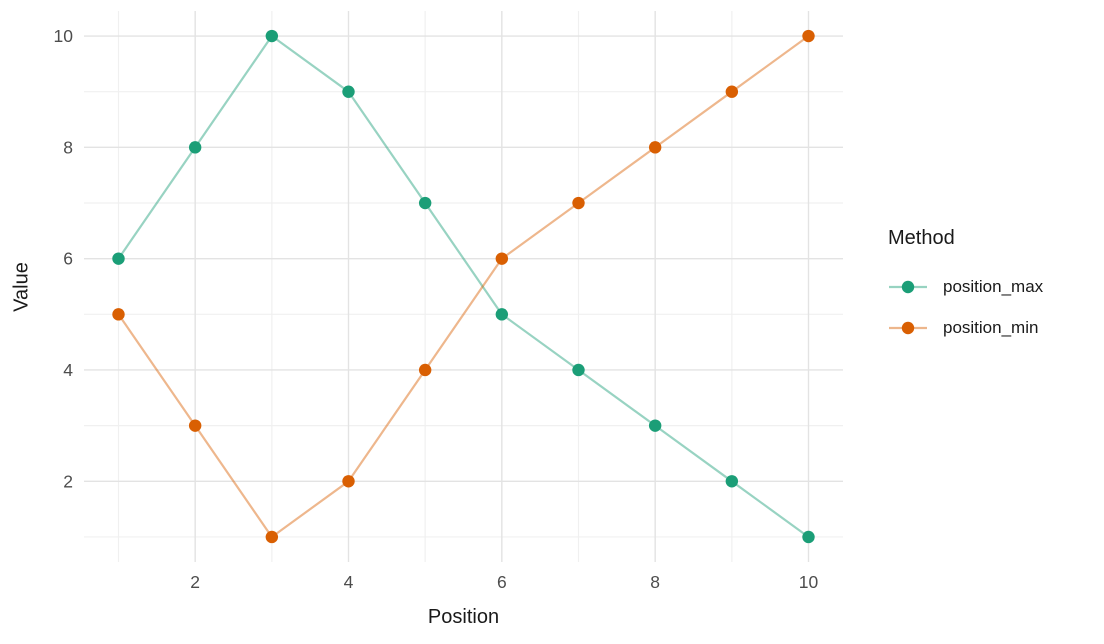  What do you see at coordinates (991, 327) in the screenshot?
I see `legend-item-label: position_min` at bounding box center [991, 327].